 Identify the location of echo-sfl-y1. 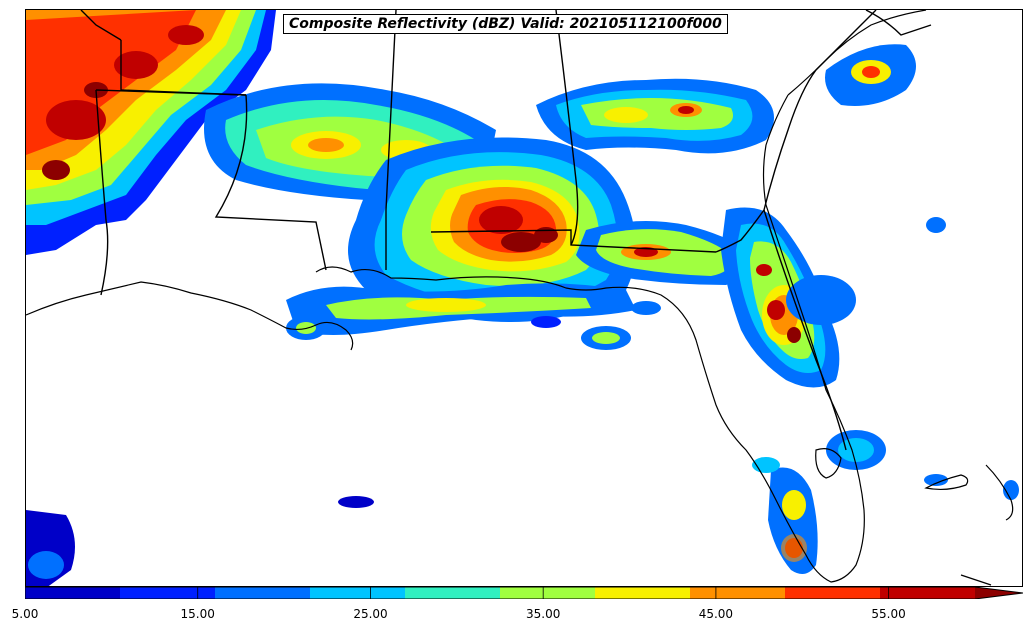
(794, 505).